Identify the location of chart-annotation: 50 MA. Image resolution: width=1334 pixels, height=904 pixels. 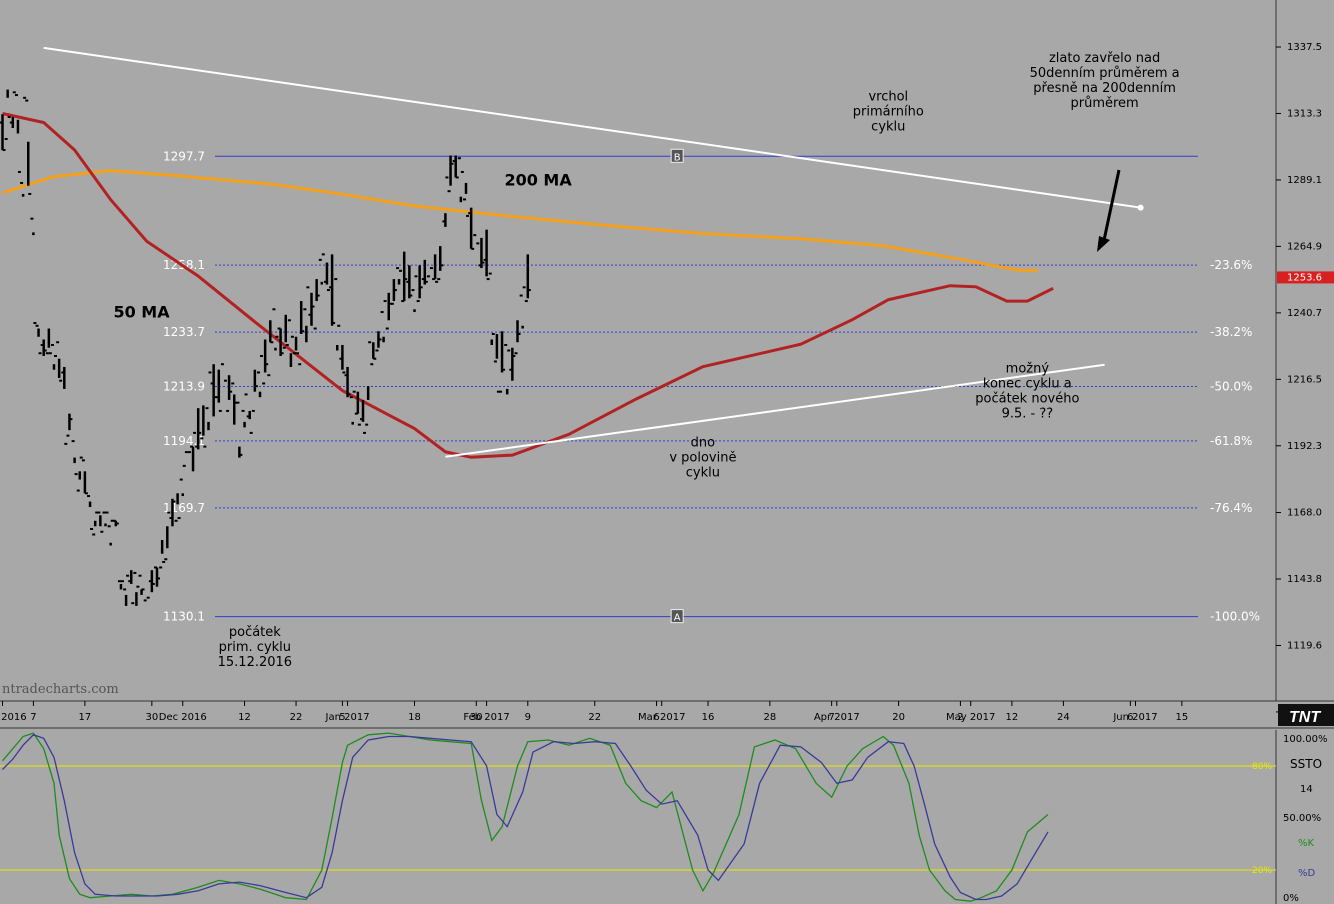
(141, 312).